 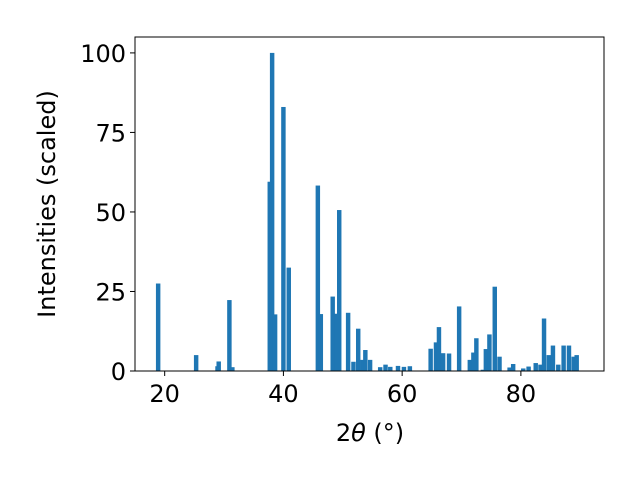 I want to click on y-tick-label: 50, so click(x=110, y=213).